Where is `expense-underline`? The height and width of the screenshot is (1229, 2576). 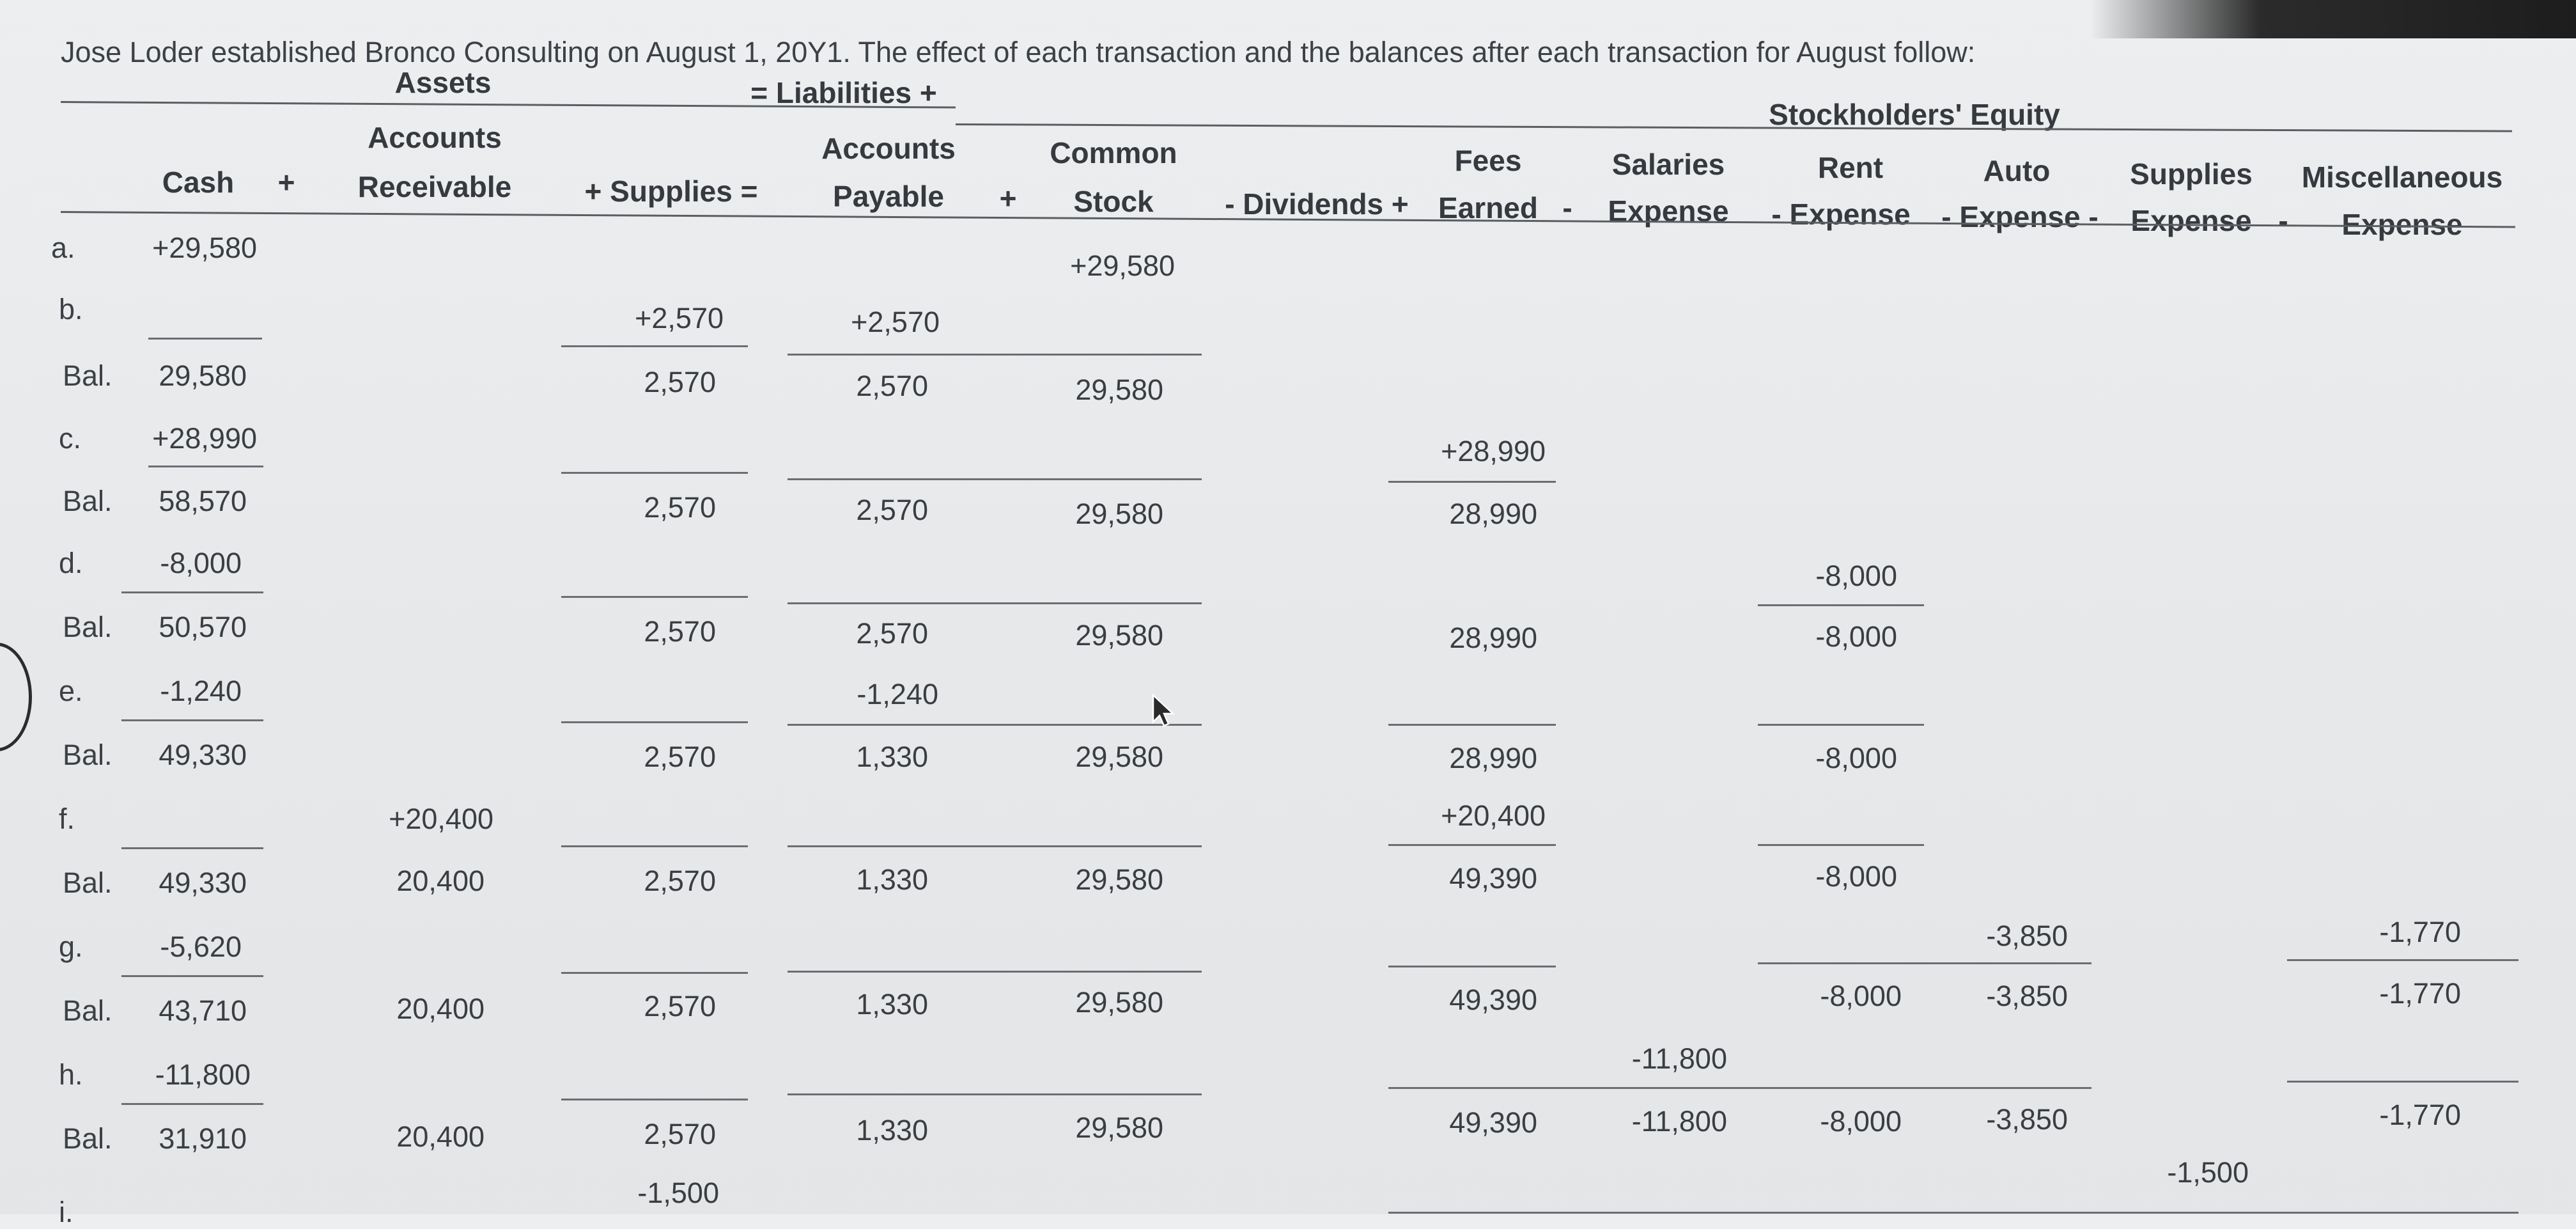 expense-underline is located at coordinates (1925, 963).